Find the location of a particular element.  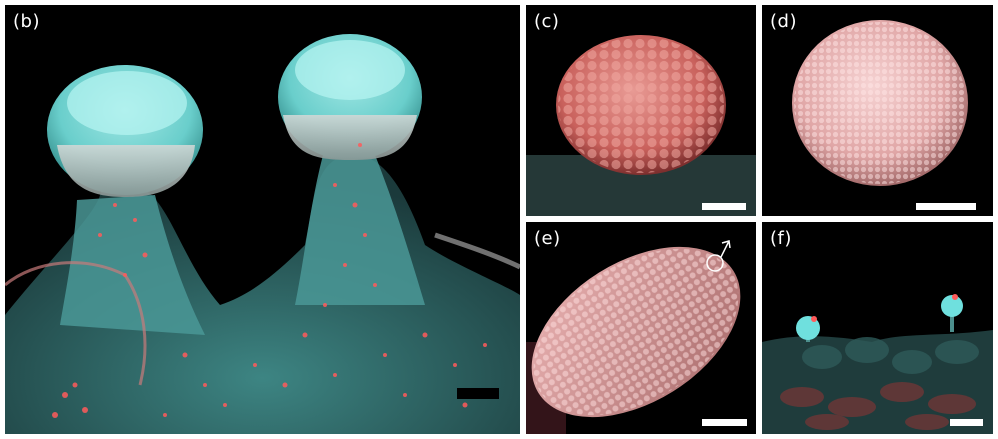

panel-f-micrograph: (f) is located at coordinates (877, 328).